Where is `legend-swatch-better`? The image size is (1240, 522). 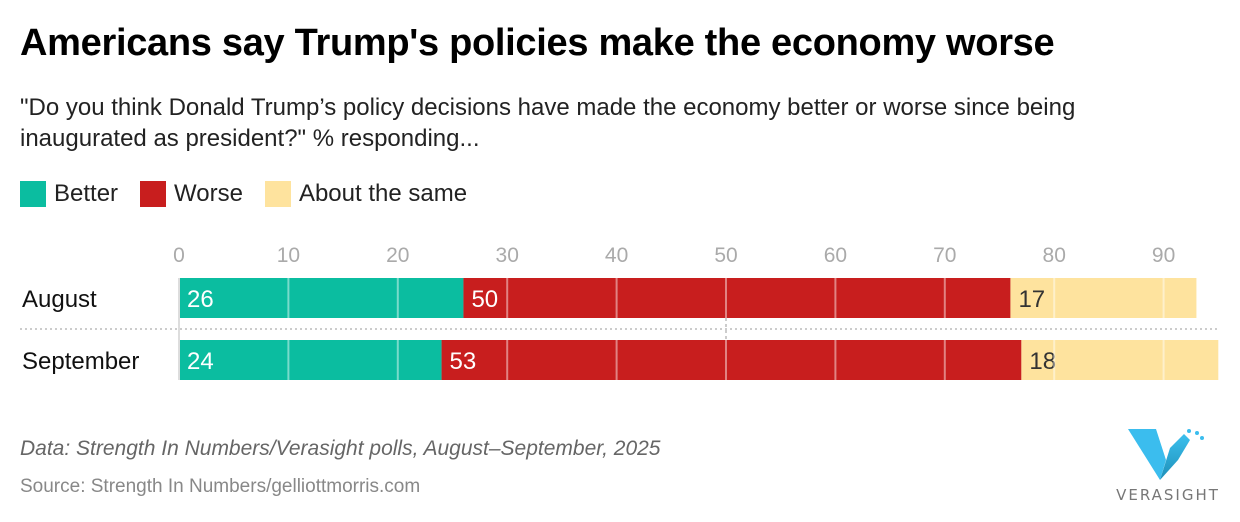
legend-swatch-better is located at coordinates (33, 194).